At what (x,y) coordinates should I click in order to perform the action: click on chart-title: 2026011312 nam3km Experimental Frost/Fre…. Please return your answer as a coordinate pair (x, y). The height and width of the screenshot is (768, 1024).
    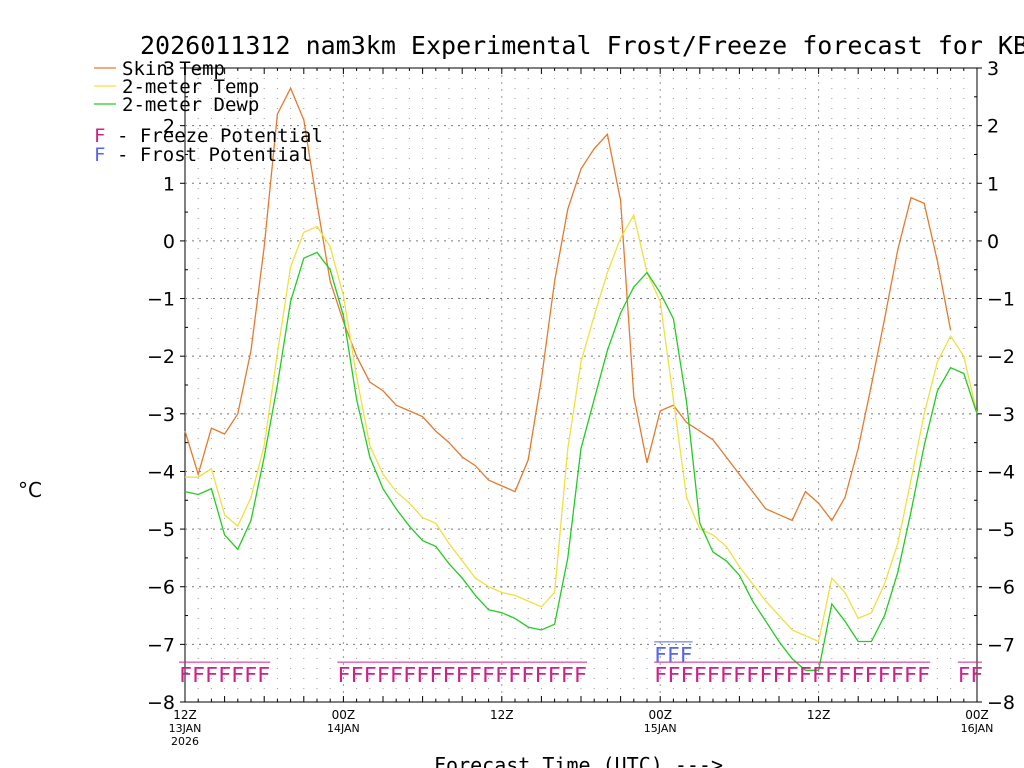
    Looking at the image, I should click on (582, 45).